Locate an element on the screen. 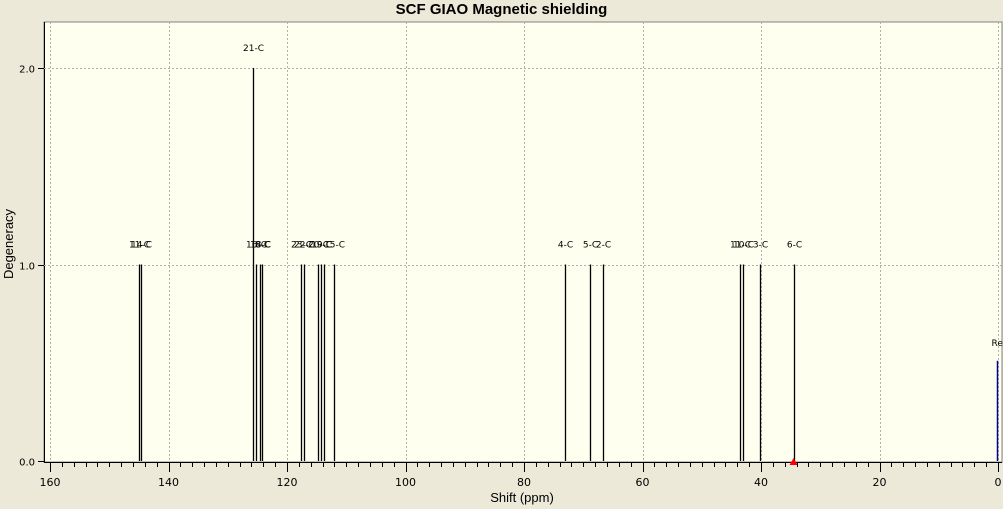  chart-title: SCF GIAO Magnetic shielding is located at coordinates (501, 9).